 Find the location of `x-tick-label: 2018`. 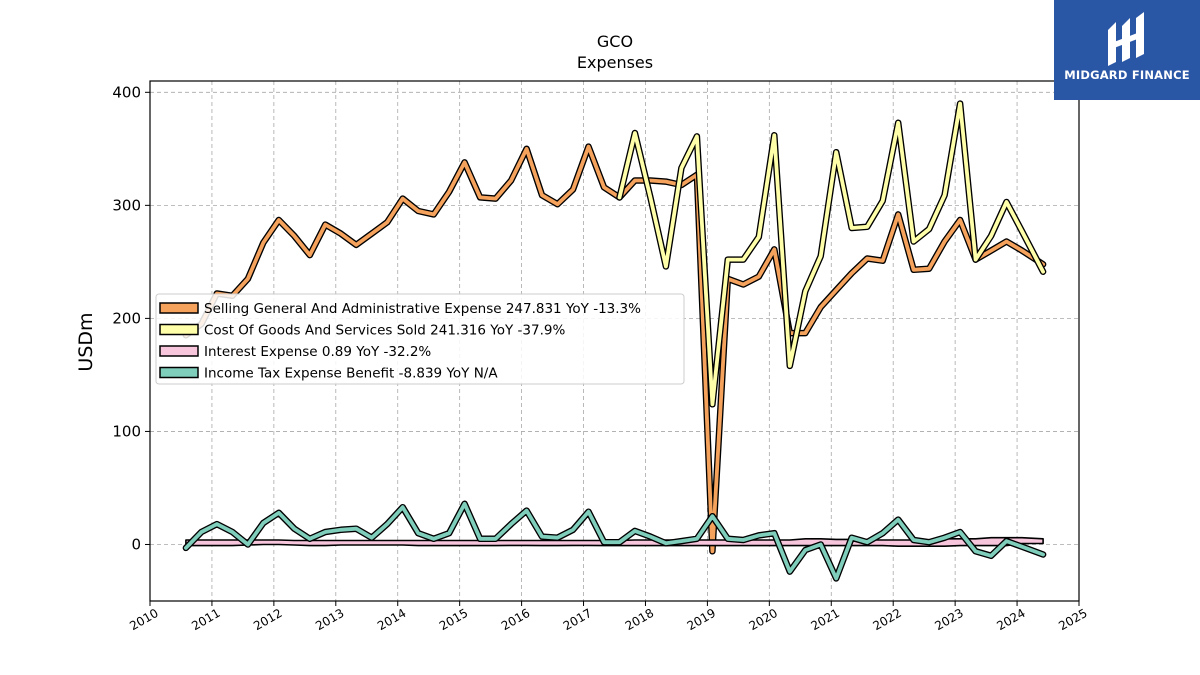

x-tick-label: 2018 is located at coordinates (639, 619).